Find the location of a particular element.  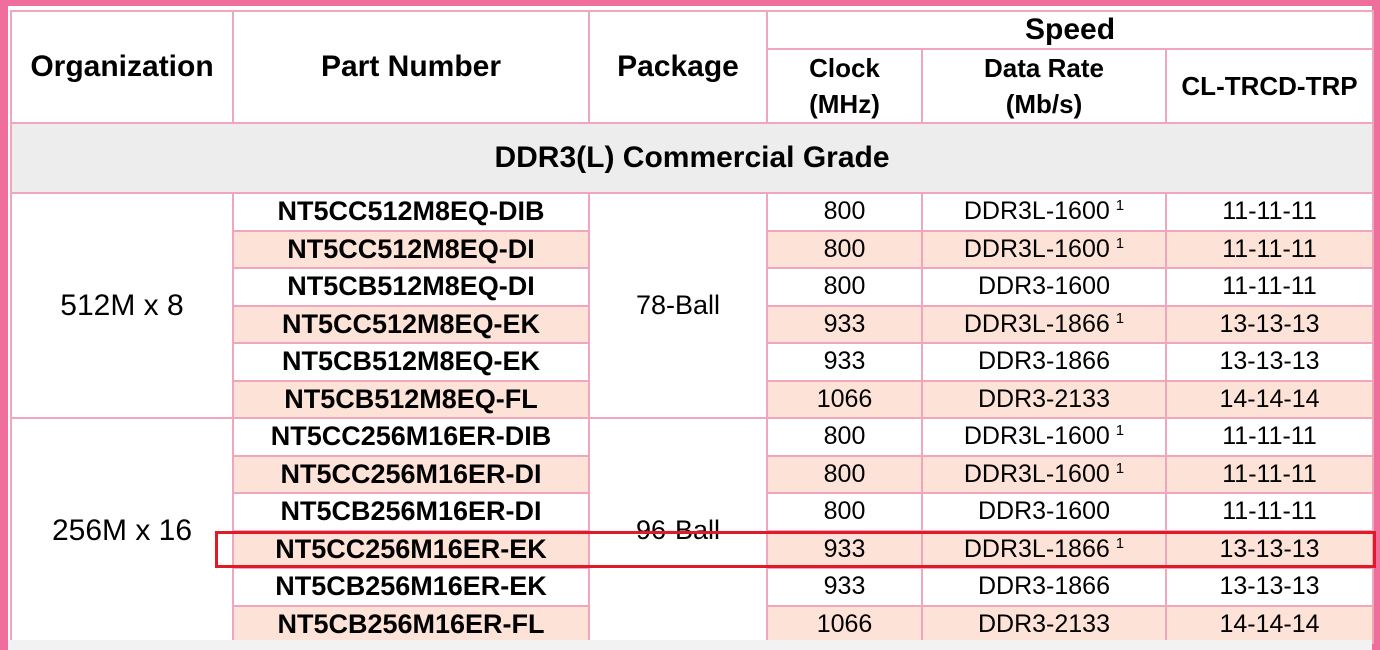

table-row: NT5CB512M8EQ-EK 933 DDR3-1866 13-13-13 is located at coordinates (693, 362).